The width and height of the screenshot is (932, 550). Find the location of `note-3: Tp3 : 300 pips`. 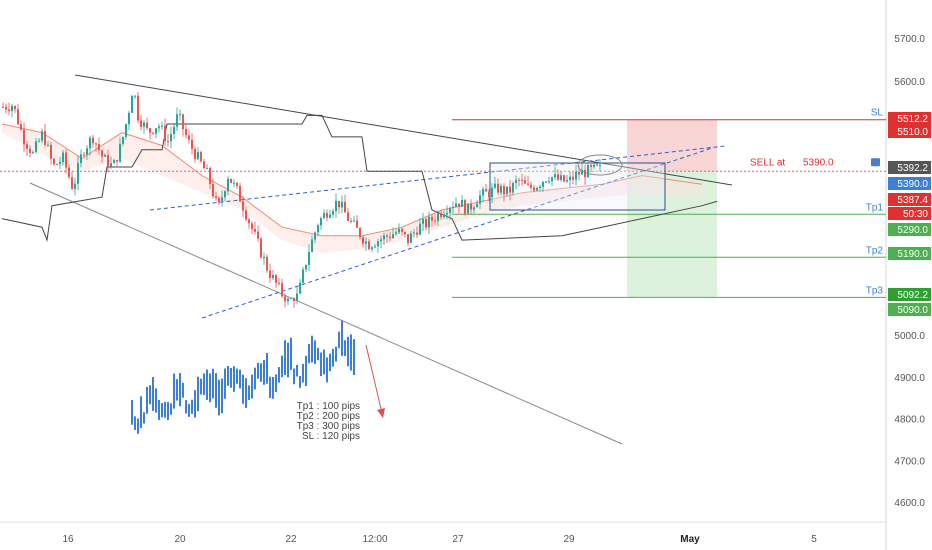

note-3: Tp3 : 300 pips is located at coordinates (328, 426).